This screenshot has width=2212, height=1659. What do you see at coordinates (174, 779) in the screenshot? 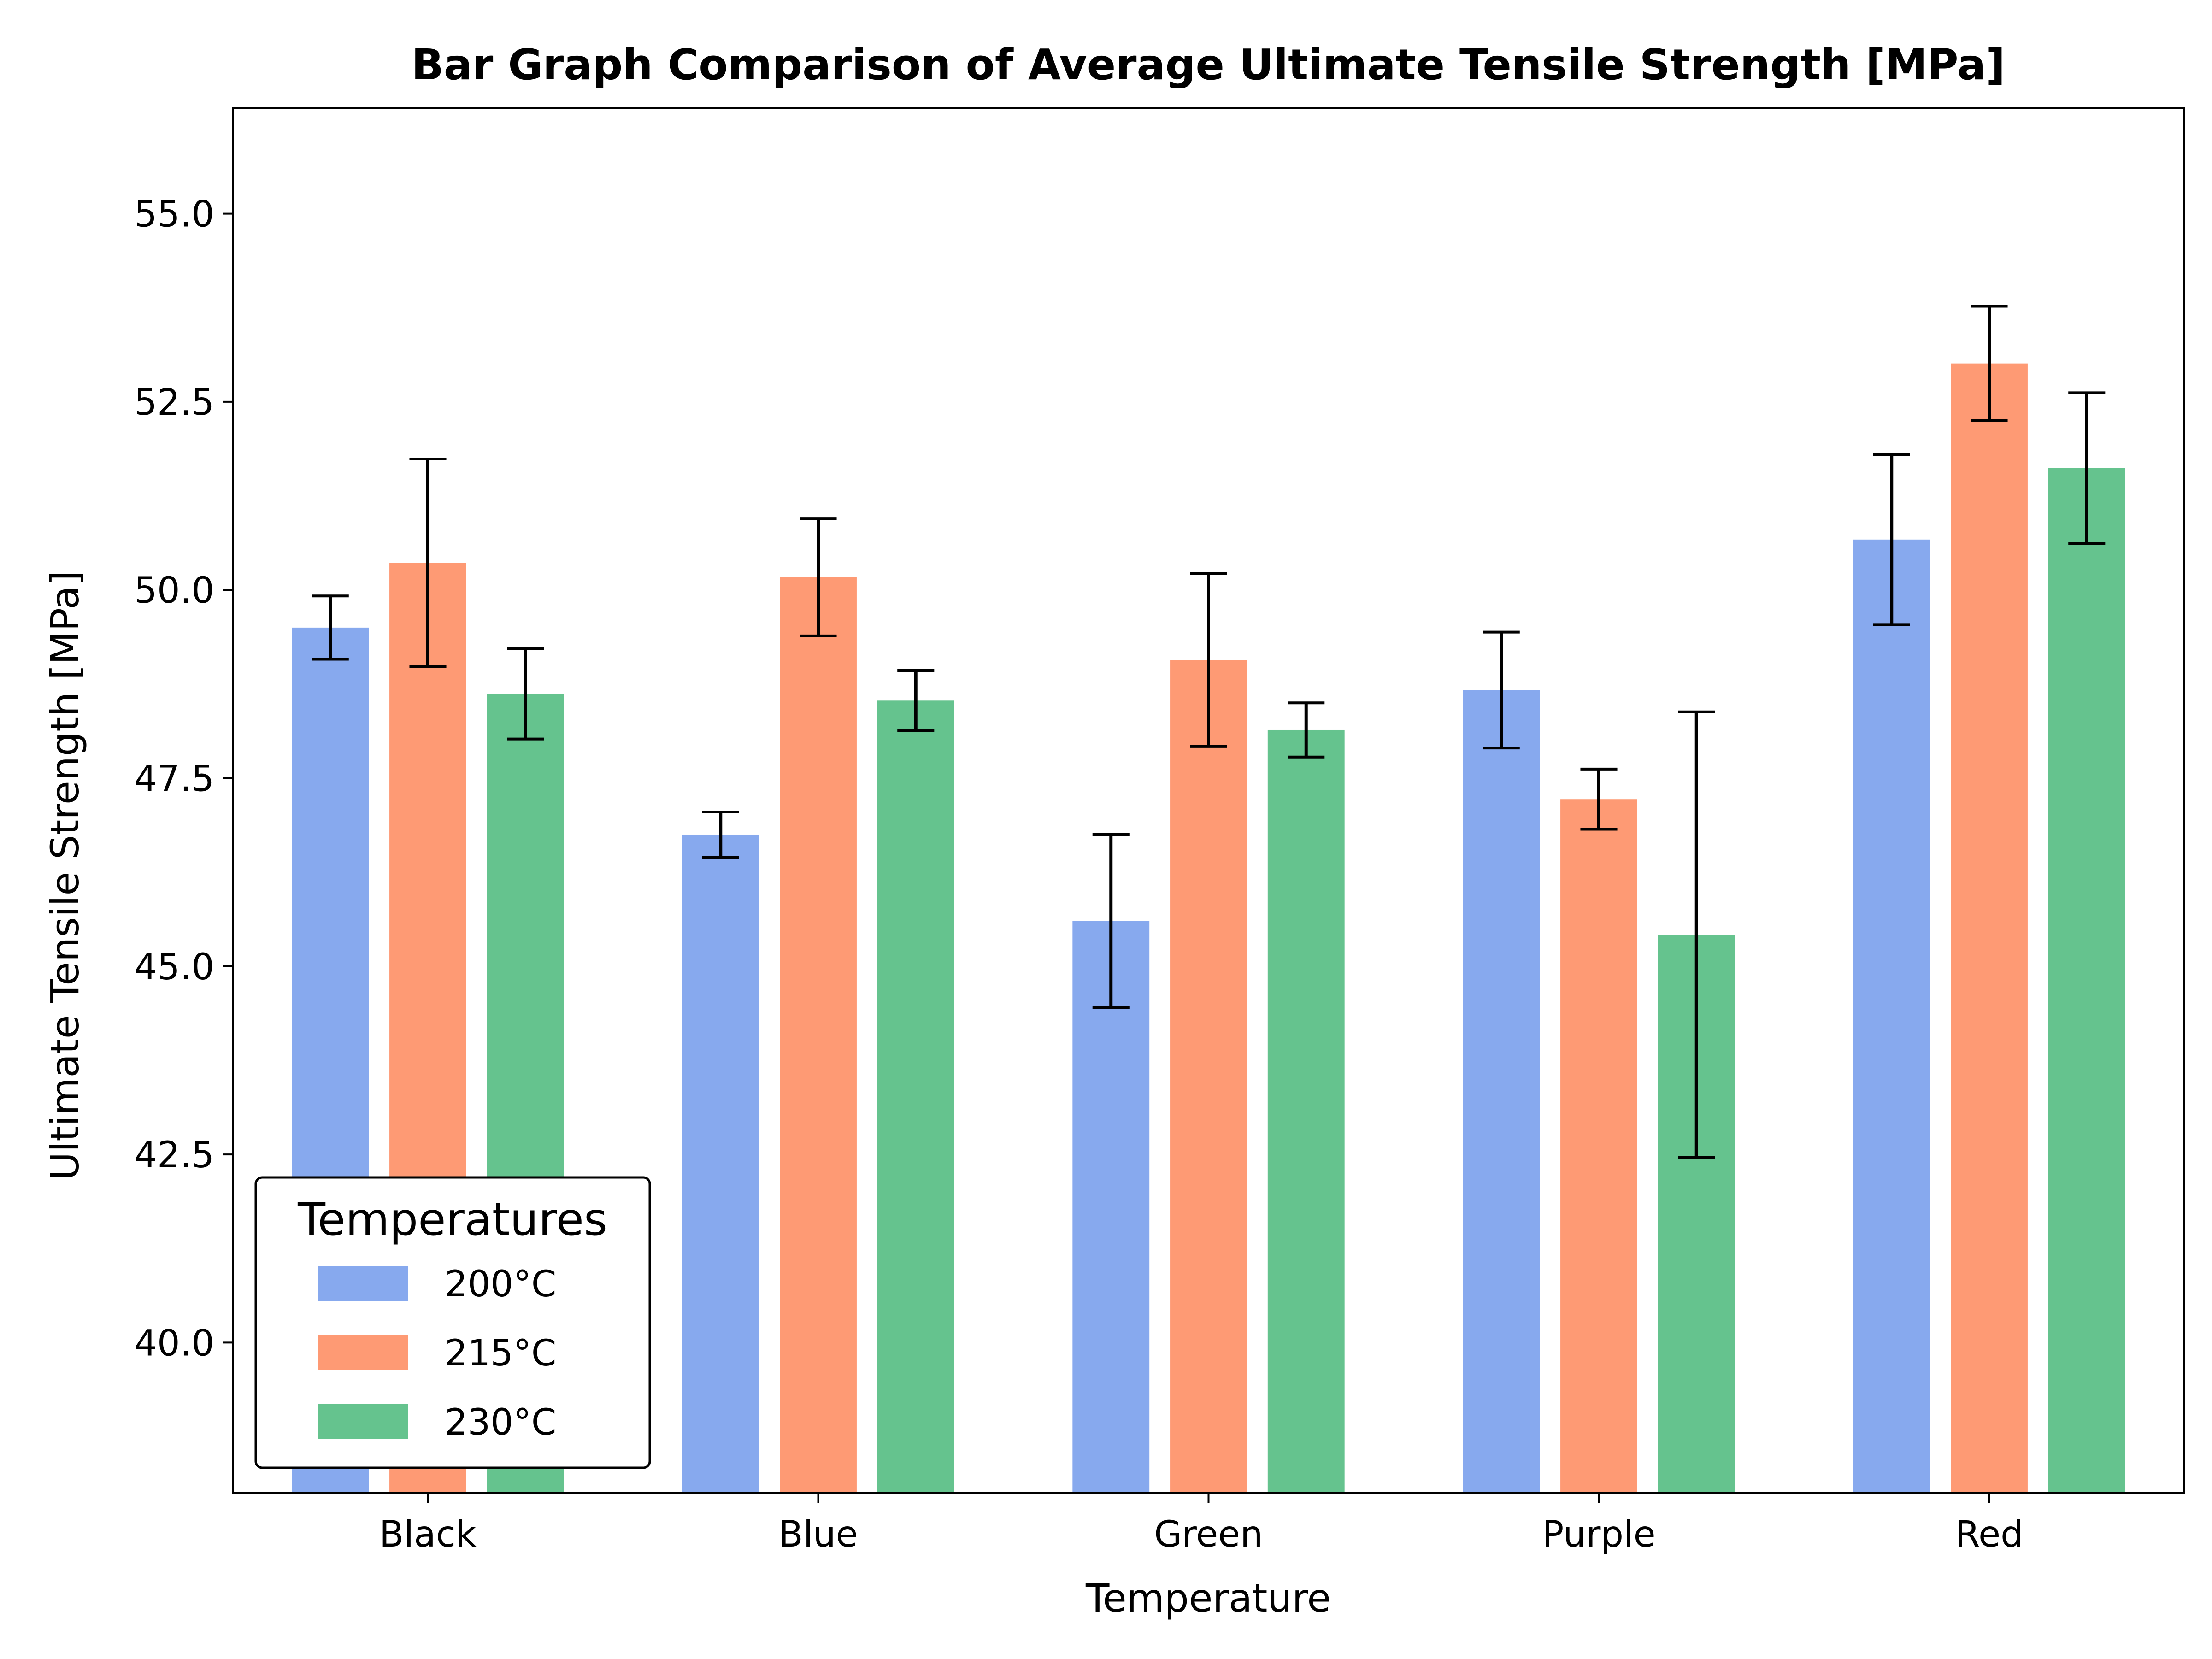
I see `y-tick-label-3: 47.5` at bounding box center [174, 779].